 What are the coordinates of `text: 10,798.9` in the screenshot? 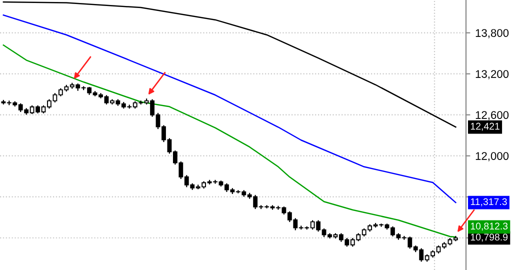 It's located at (489, 238).